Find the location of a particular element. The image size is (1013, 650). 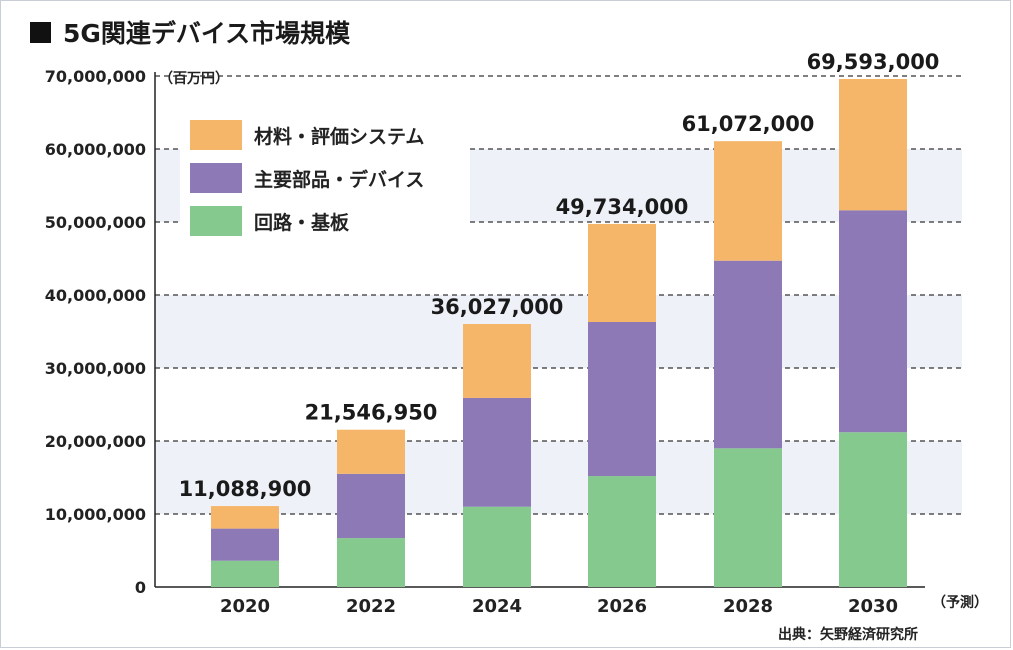

legend-item-components: 主要部品・デバイス is located at coordinates (307, 178).